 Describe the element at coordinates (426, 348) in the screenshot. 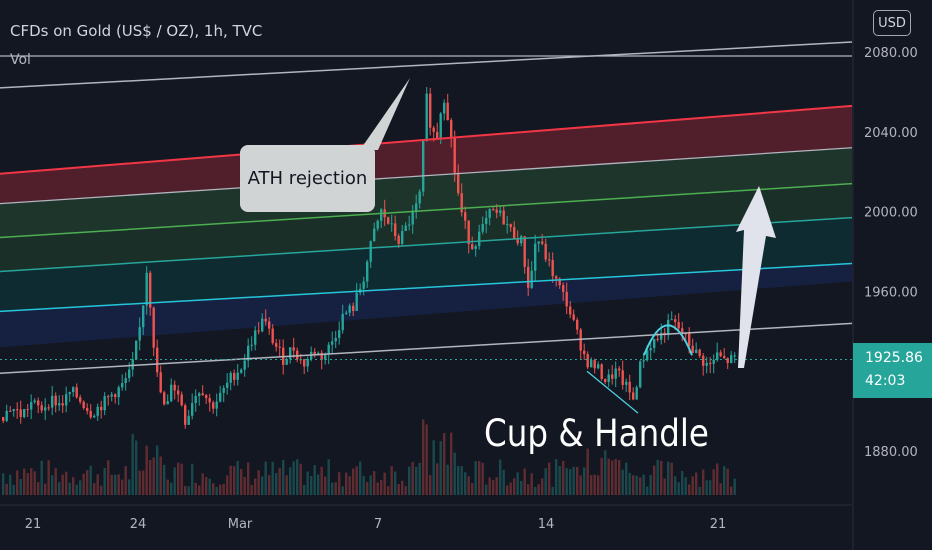

I see `channel-bottom-line` at that location.